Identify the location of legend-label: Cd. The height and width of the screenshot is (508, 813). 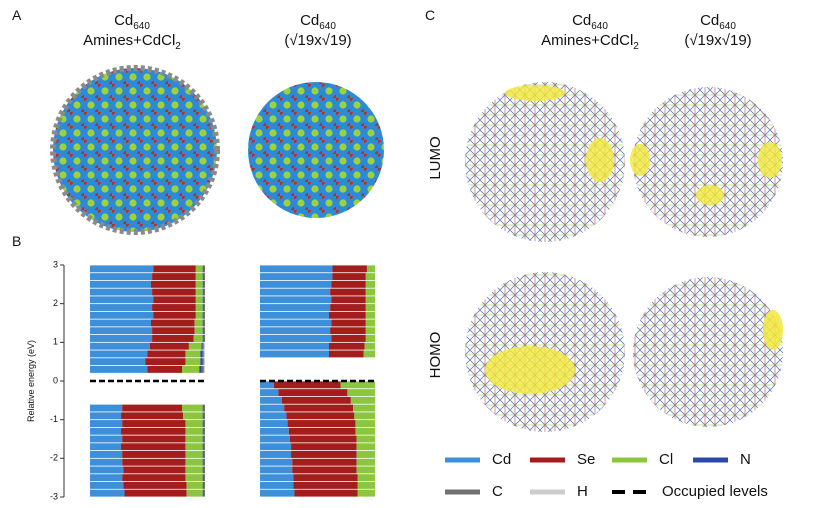
(501, 459).